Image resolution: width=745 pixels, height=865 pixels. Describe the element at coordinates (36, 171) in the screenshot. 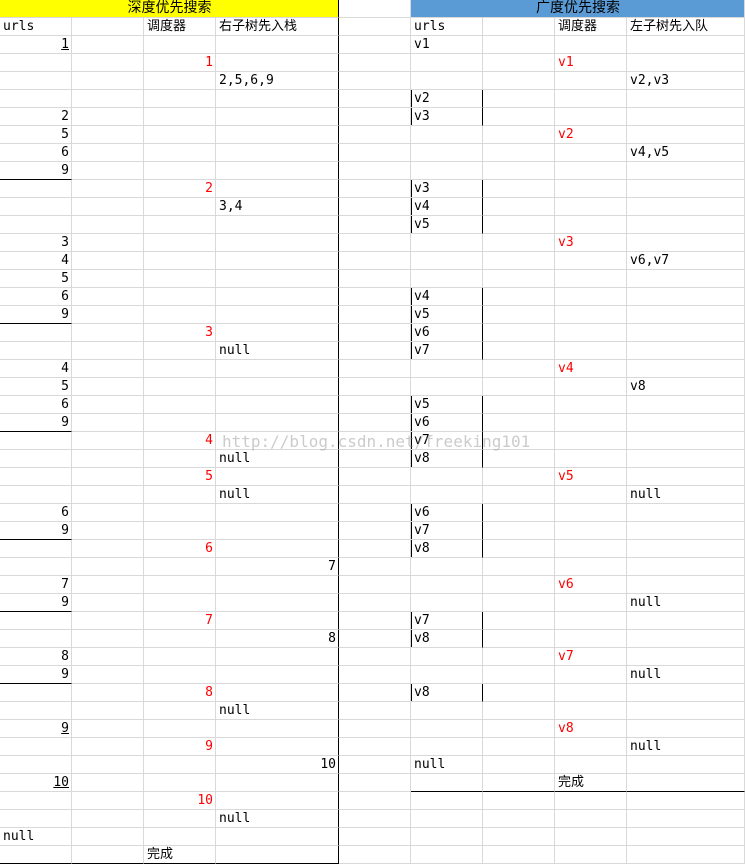

I see `dfs-urls-cell: 9` at that location.